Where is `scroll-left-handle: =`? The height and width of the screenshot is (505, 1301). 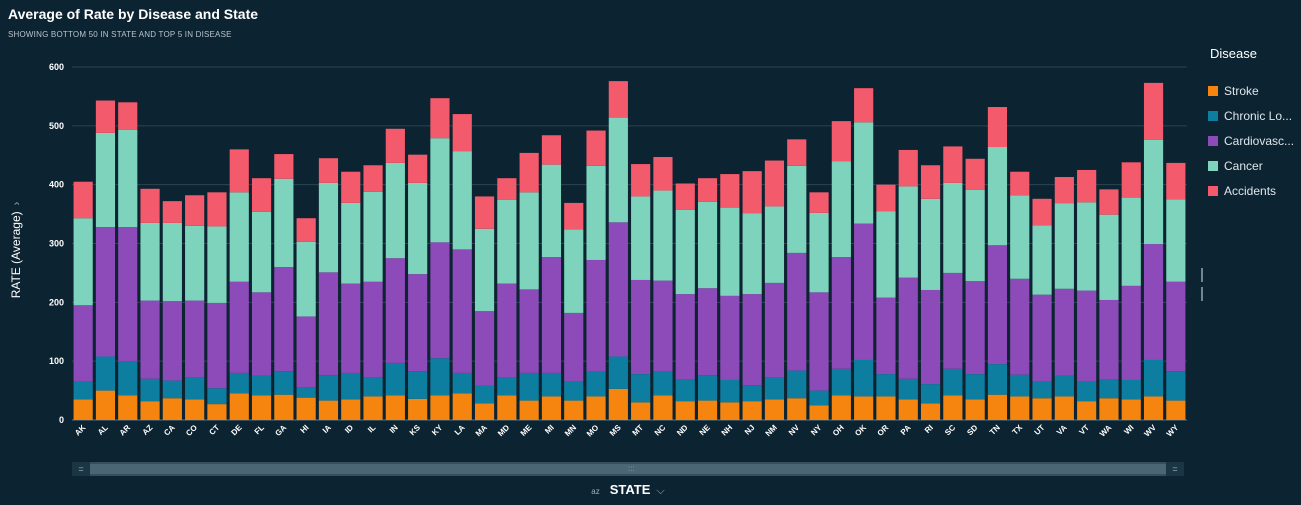 scroll-left-handle: = is located at coordinates (81, 469).